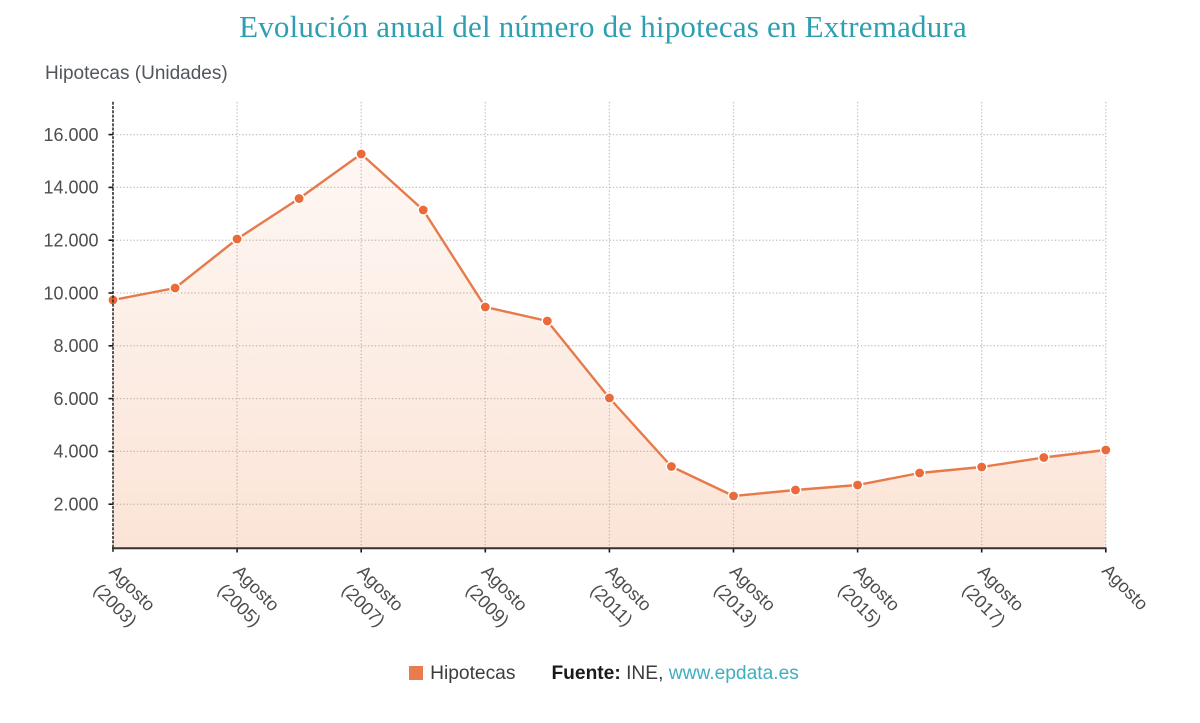 The image size is (1200, 723). I want to click on svg-text: 16.000, so click(70, 135).